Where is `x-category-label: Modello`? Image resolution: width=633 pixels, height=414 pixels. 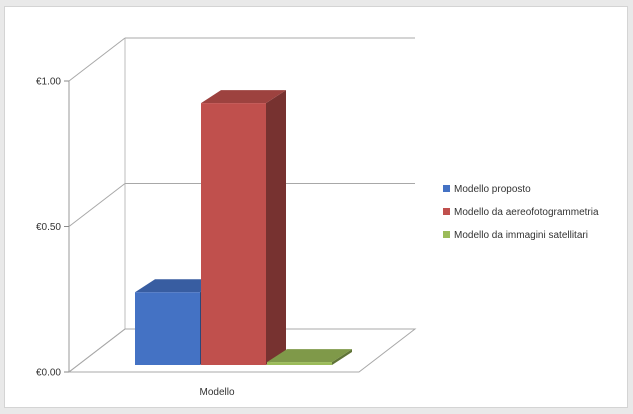
x-category-label: Modello is located at coordinates (216, 392).